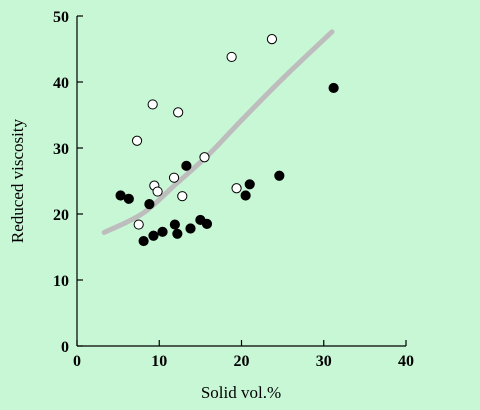 The height and width of the screenshot is (410, 480). What do you see at coordinates (241, 392) in the screenshot?
I see `x-axis-title: Solid vol.%` at bounding box center [241, 392].